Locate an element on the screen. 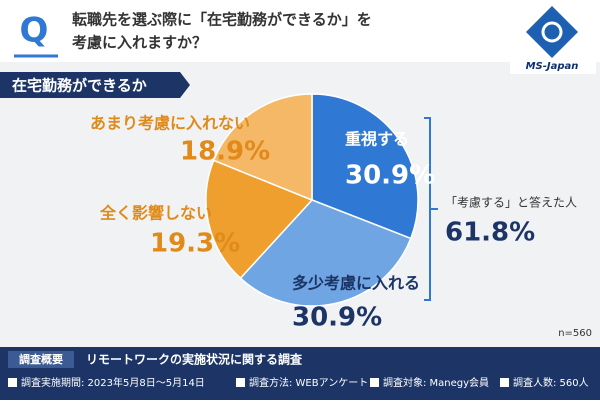  survey-item: 調査方法: WEBアンケート is located at coordinates (308, 382).